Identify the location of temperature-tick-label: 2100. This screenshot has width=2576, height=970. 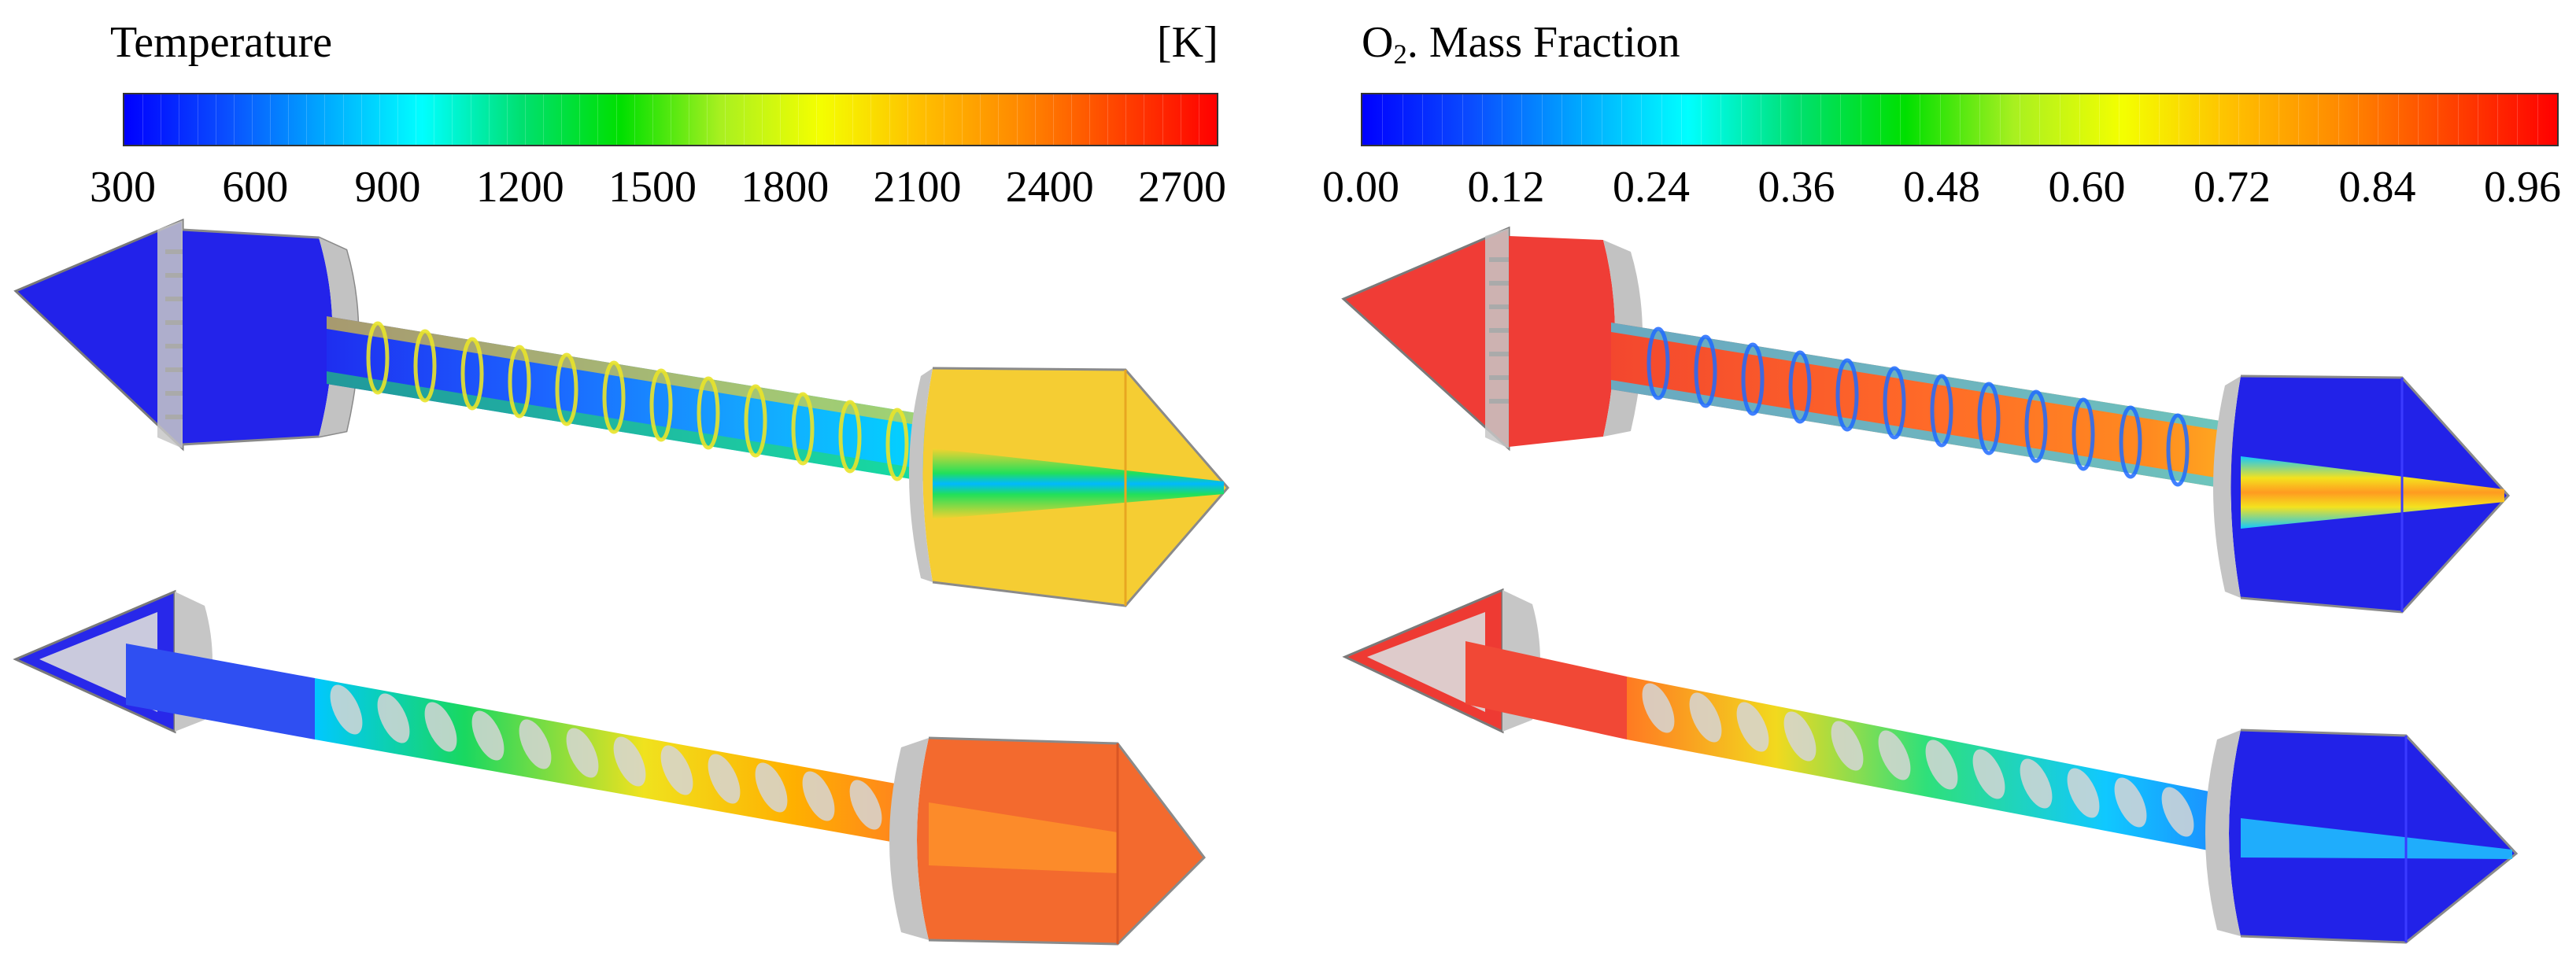
(917, 187).